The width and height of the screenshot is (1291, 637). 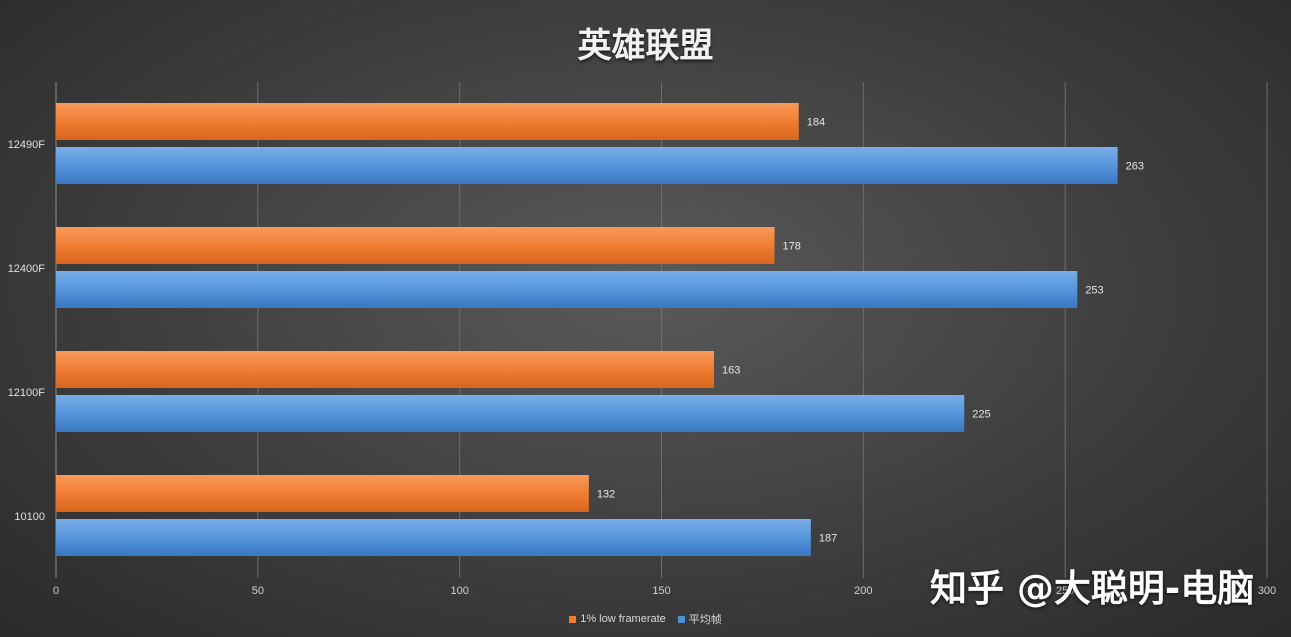 What do you see at coordinates (731, 371) in the screenshot?
I see `data-label-12100F-series0: 163` at bounding box center [731, 371].